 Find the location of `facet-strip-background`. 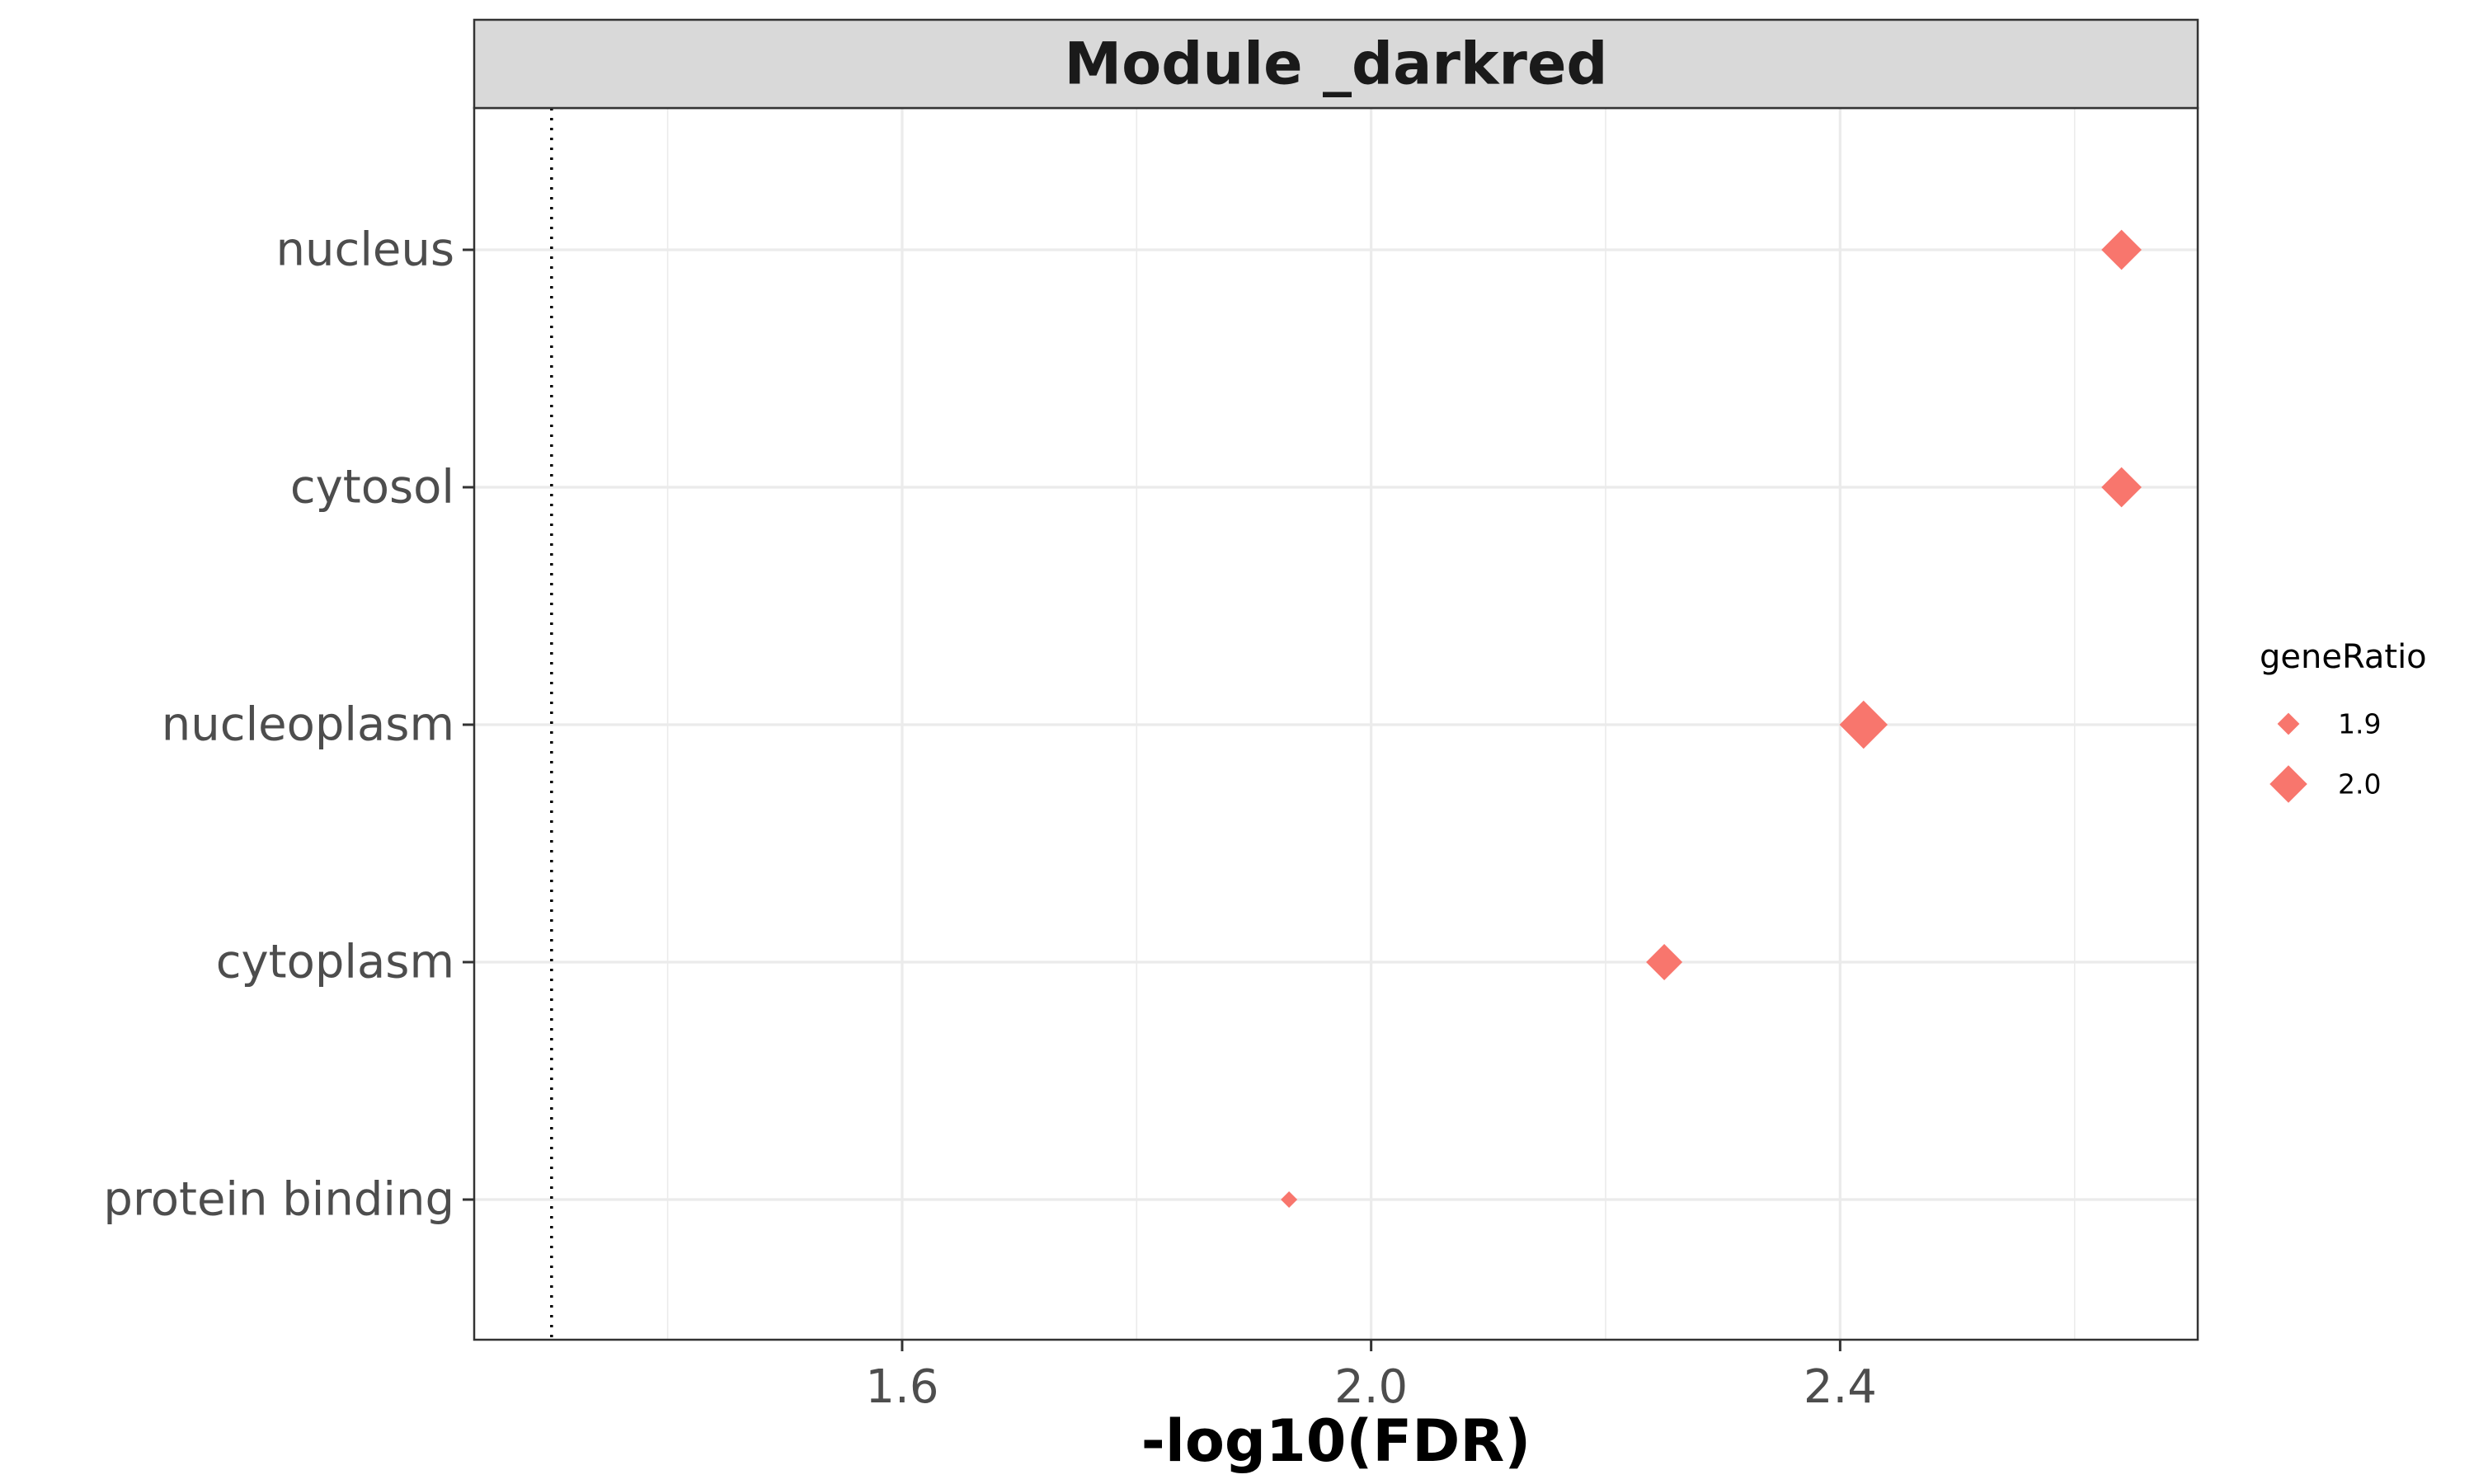

facet-strip-background is located at coordinates (1336, 64).